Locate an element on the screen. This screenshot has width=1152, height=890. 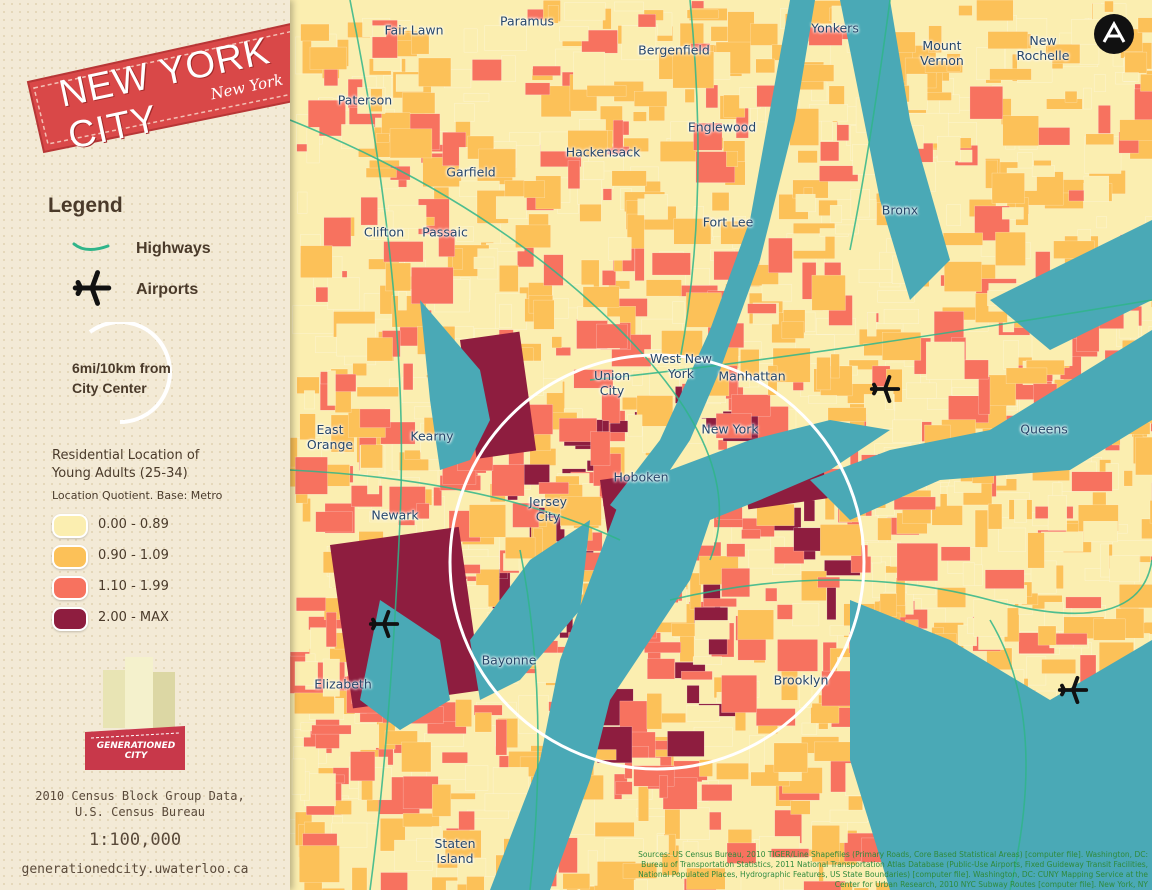
place-label: West New York is located at coordinates (681, 366).